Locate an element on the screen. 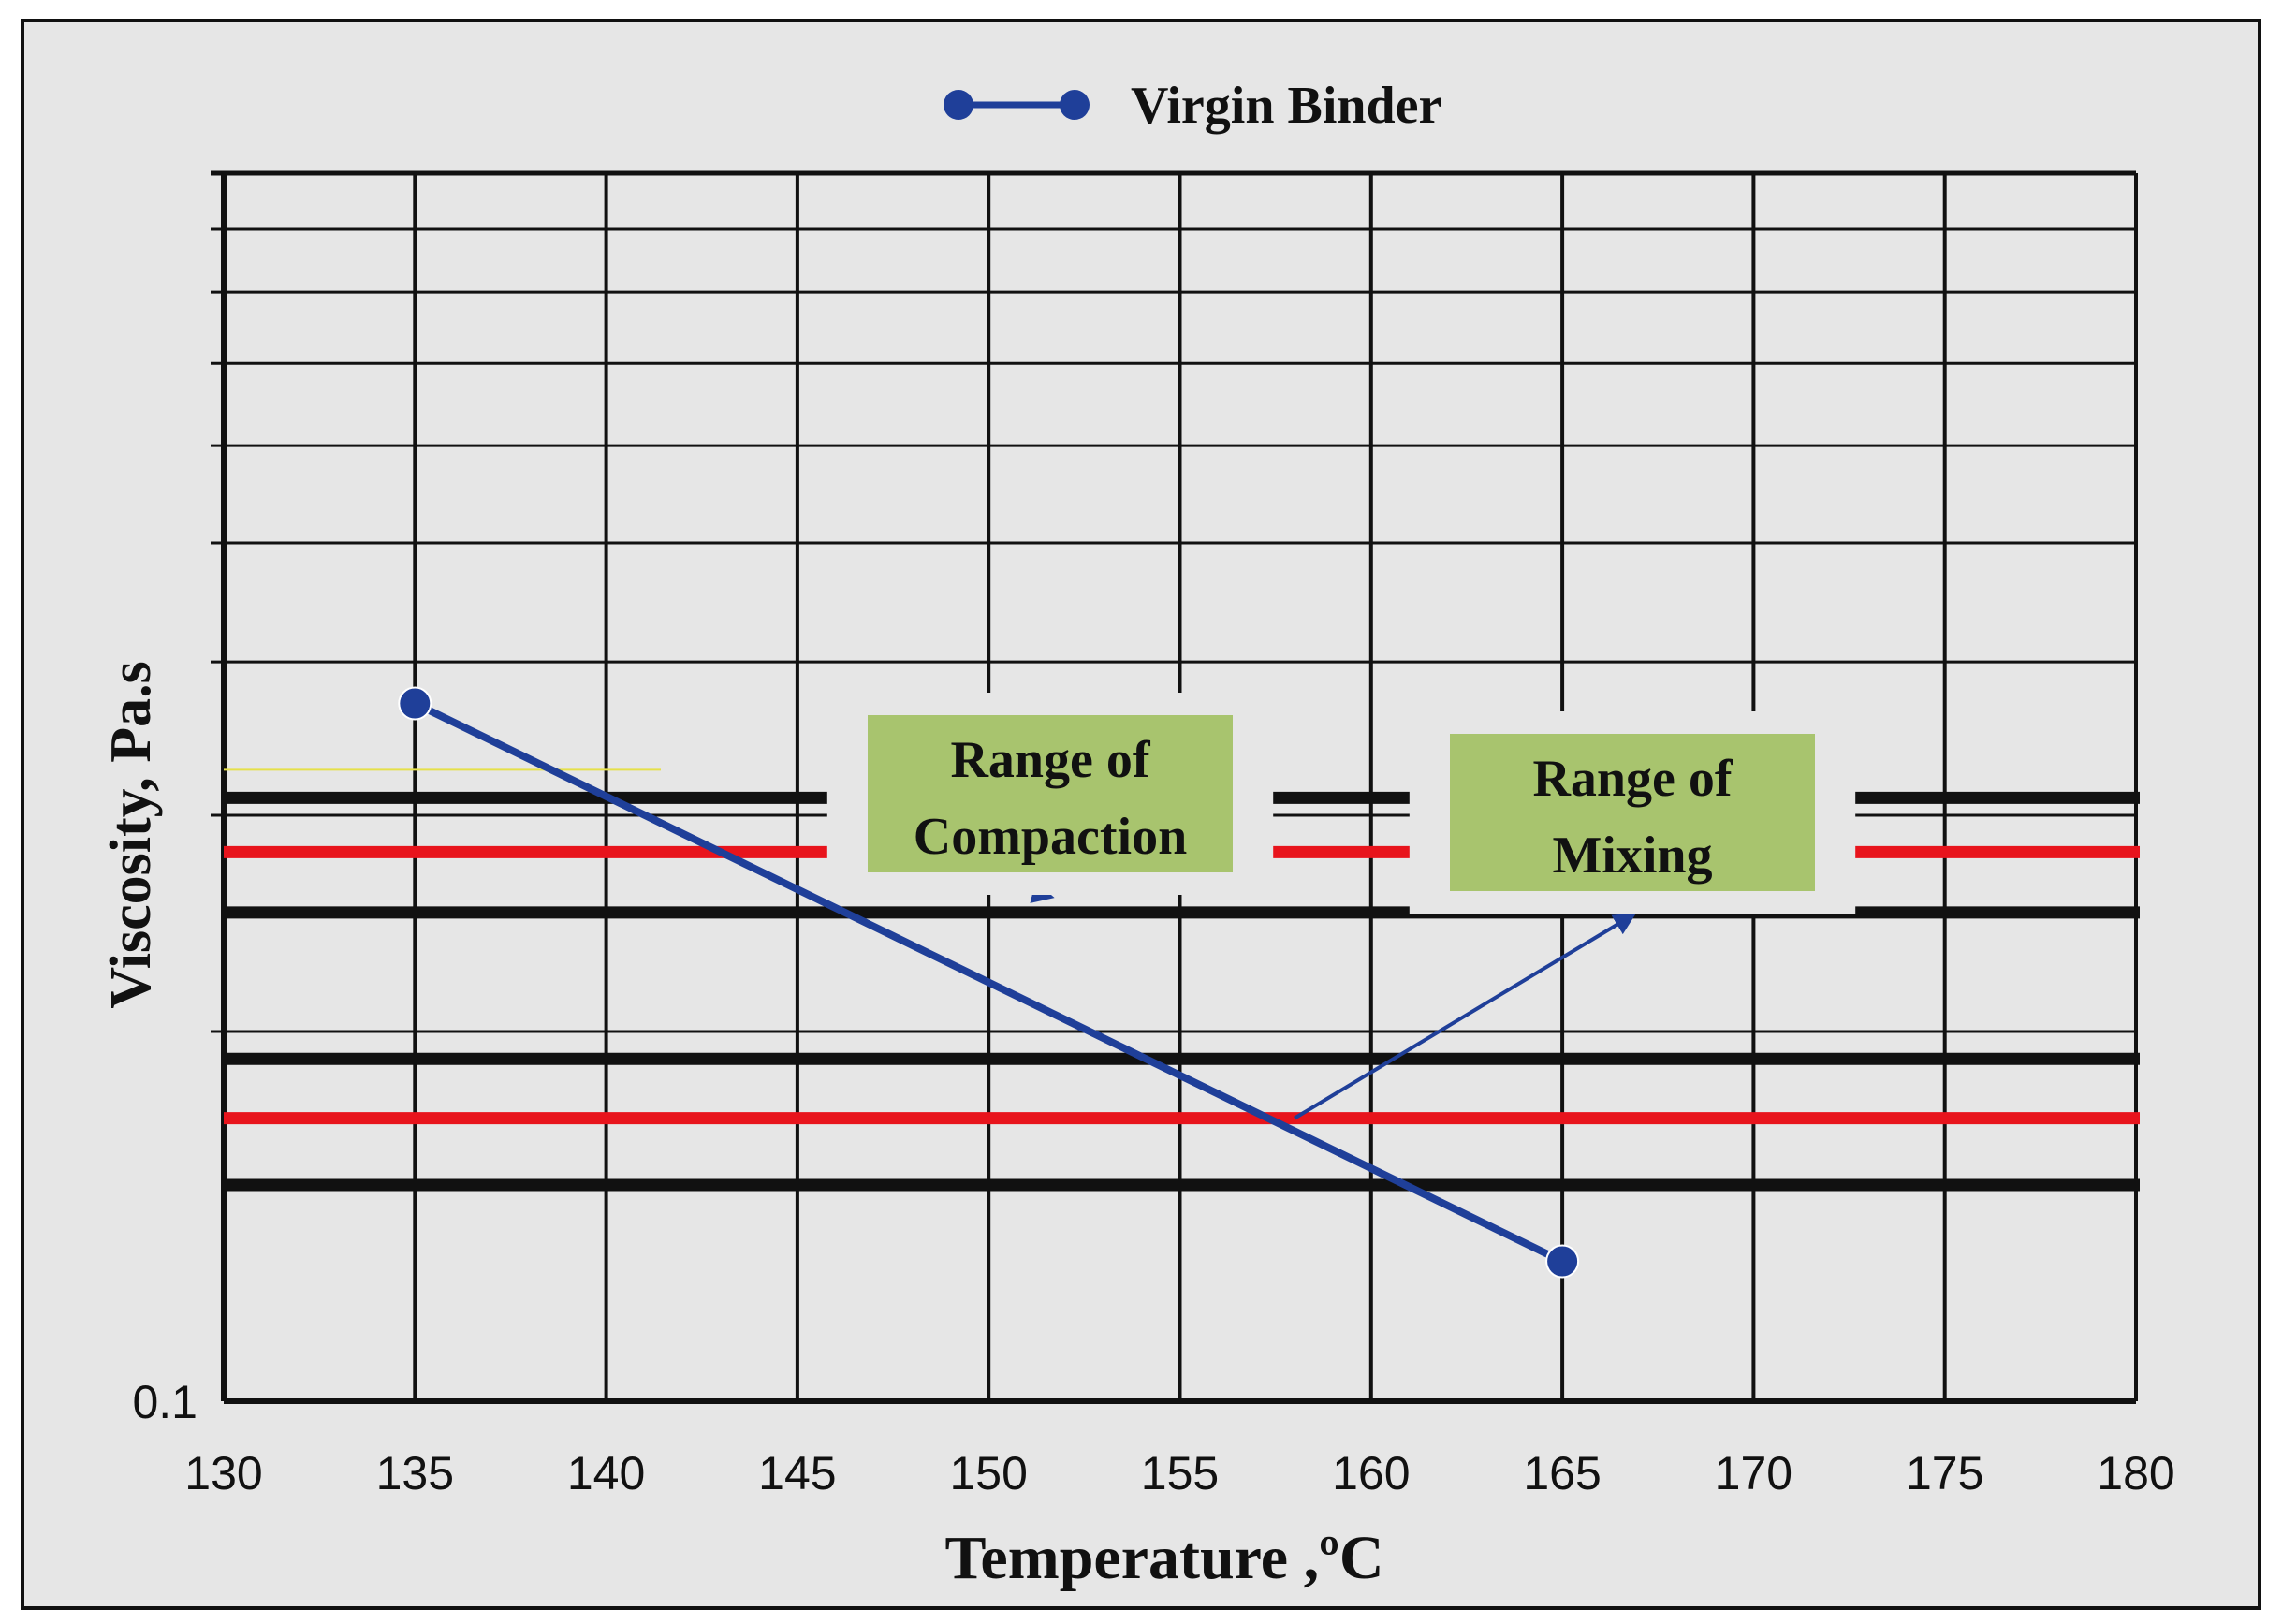 This screenshot has height=1624, width=2282. x-tick-label: 175 is located at coordinates (1944, 1473).